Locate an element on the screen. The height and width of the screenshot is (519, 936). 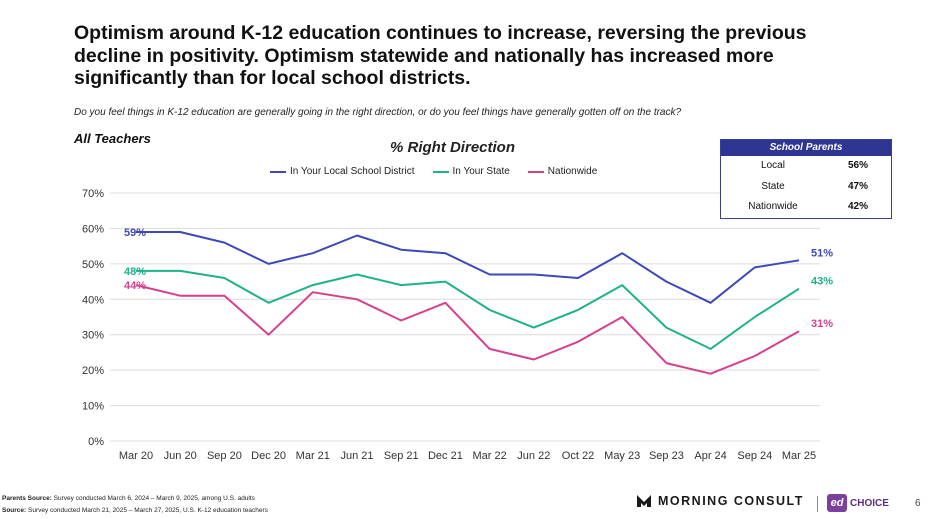
series-end-label: 31% is located at coordinates (822, 324).